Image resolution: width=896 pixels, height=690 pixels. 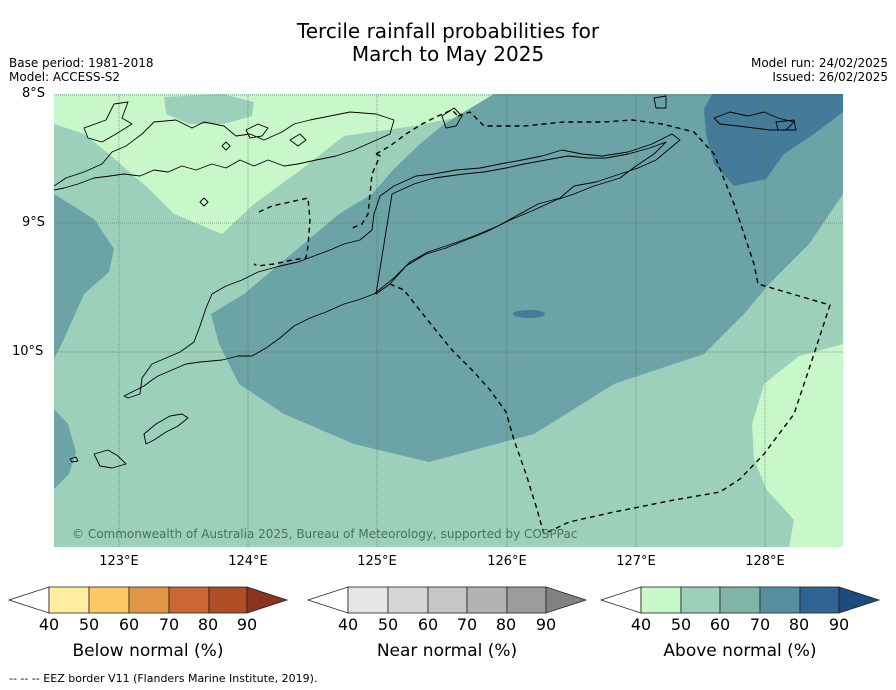 What do you see at coordinates (81, 63) in the screenshot?
I see `base-period: Base period: 1981-2018` at bounding box center [81, 63].